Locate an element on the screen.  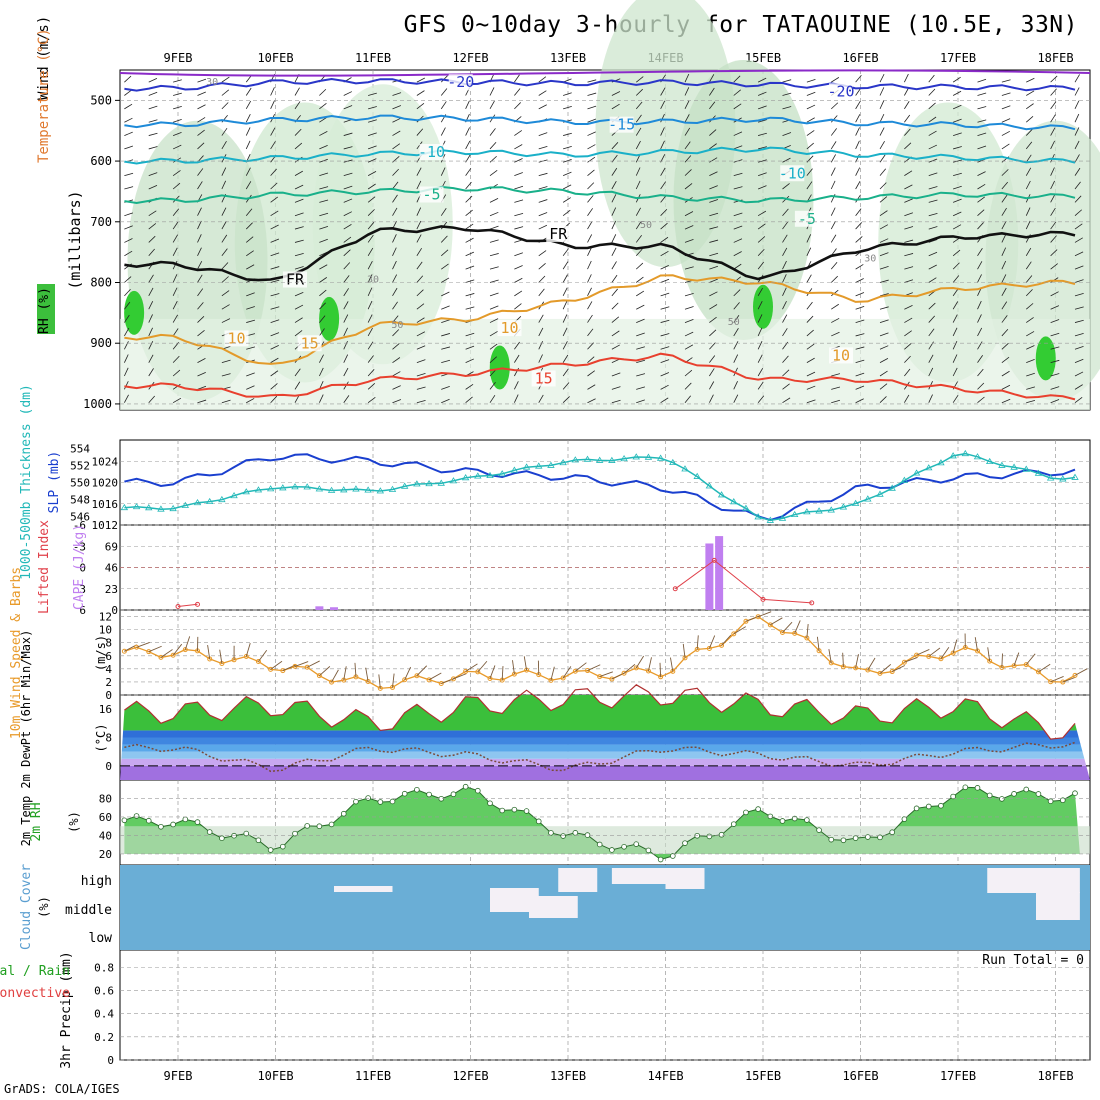
ytick-label: 552 is located at coordinates (80, 466).